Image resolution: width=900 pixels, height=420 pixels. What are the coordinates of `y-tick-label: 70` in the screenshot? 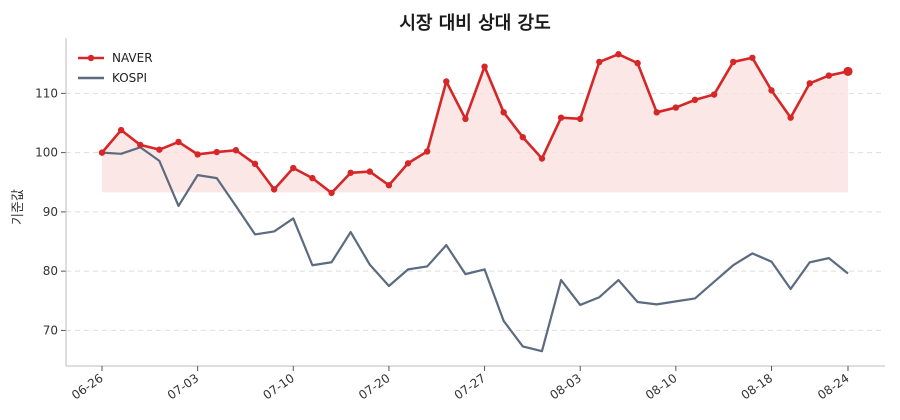 It's located at (50, 330).